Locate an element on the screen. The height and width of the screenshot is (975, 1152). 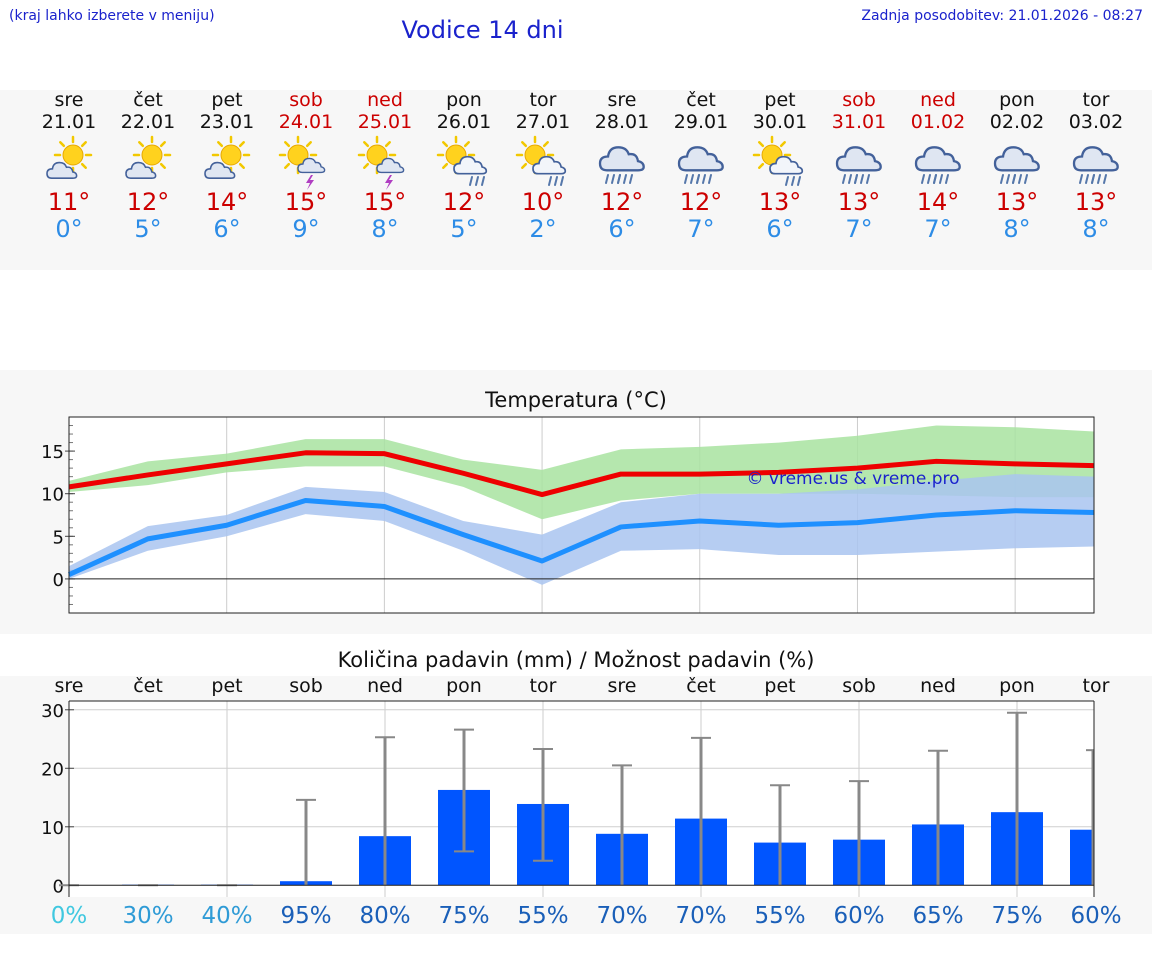
forecast-day: čet 22.01 12° 5° is located at coordinates (148, 166).